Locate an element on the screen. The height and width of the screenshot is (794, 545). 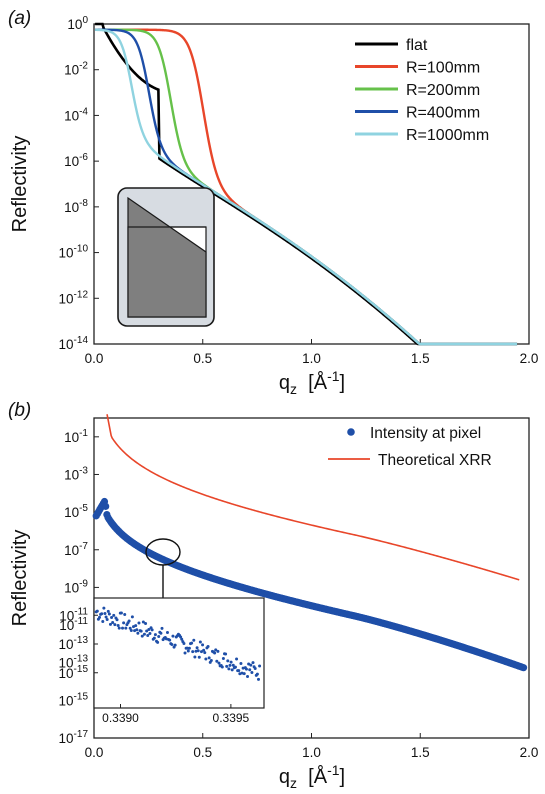
panel-b-x-tick-label: 1.0 is located at coordinates (311, 752).